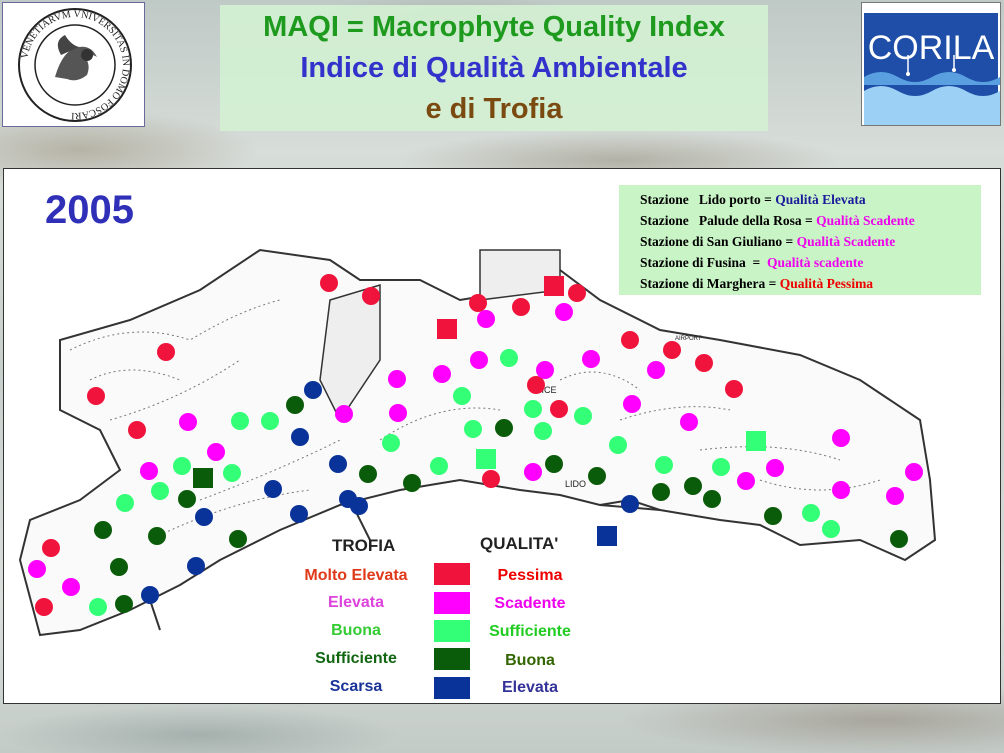 The width and height of the screenshot is (1004, 753). I want to click on year-label: 2005, so click(89, 210).